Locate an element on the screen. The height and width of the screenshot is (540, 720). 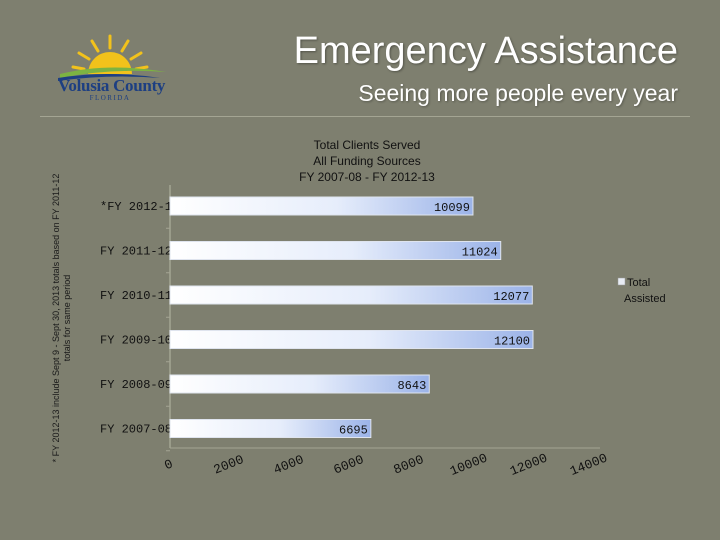
chart-title-line-1: Total Clients Served is located at coordinates (367, 145).